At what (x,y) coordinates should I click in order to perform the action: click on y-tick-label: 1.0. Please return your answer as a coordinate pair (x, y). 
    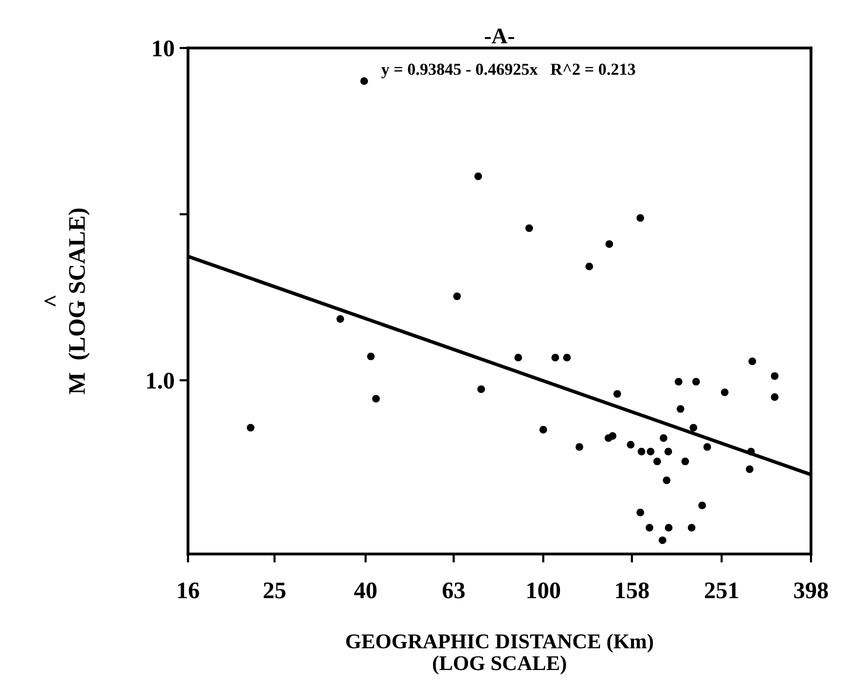
    Looking at the image, I should click on (160, 380).